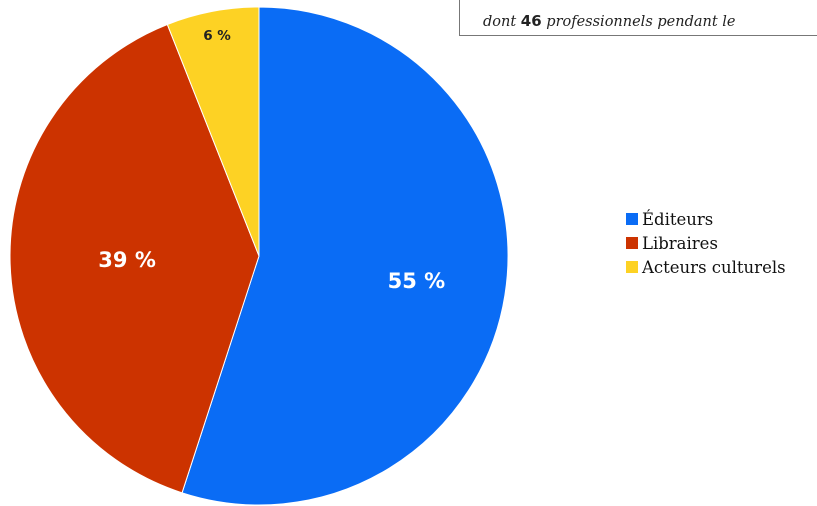 The height and width of the screenshot is (506, 817). I want to click on slice-label-libraires: 39 %, so click(127, 260).